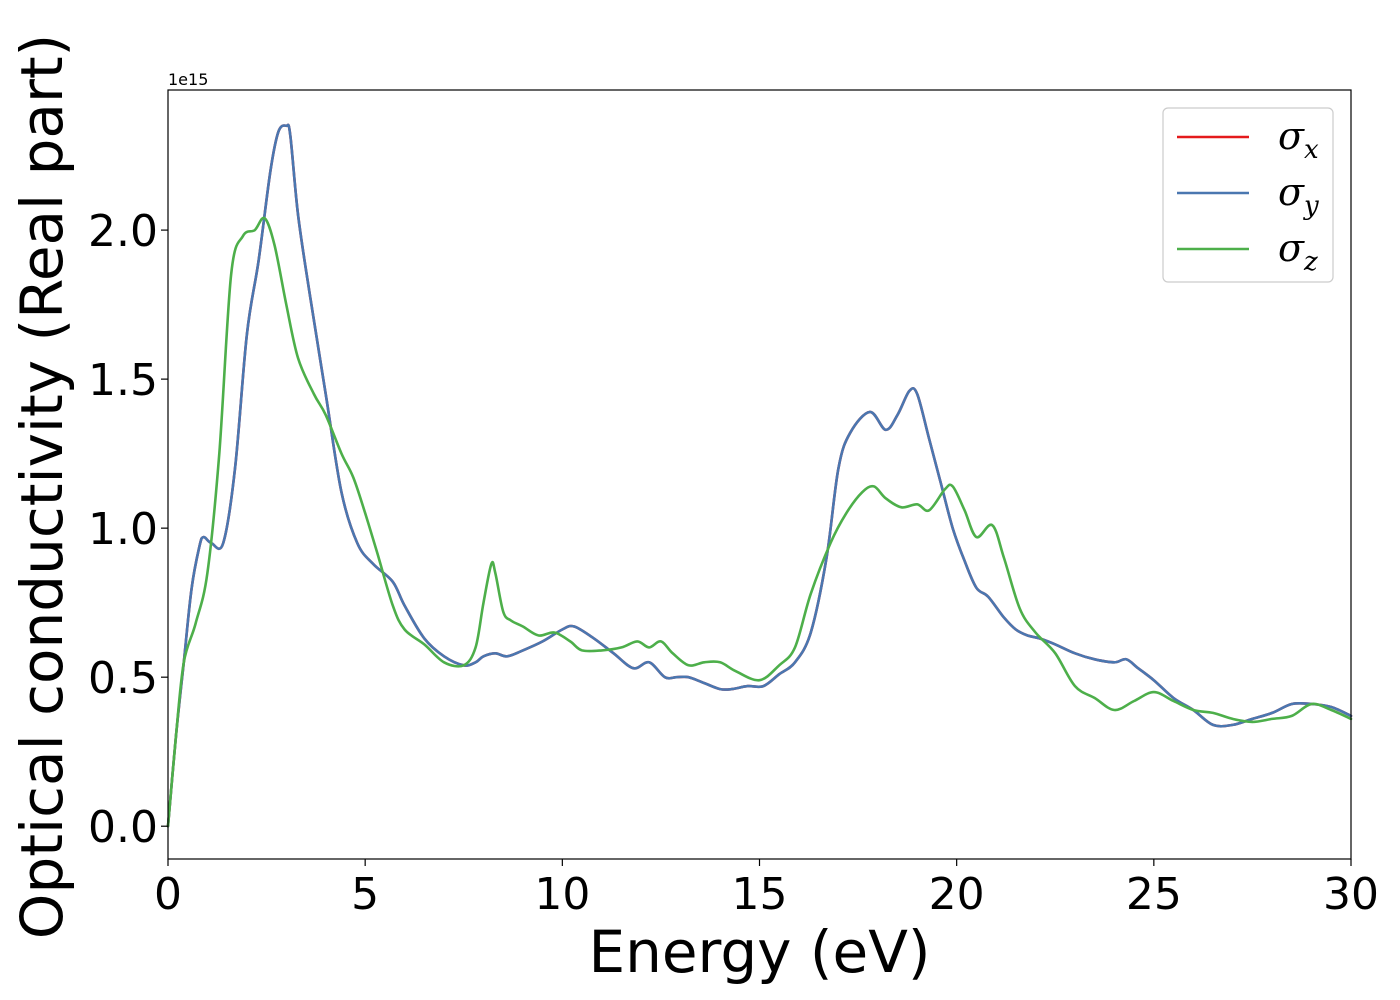  I want to click on legend-label-y: σy, so click(1298, 195).